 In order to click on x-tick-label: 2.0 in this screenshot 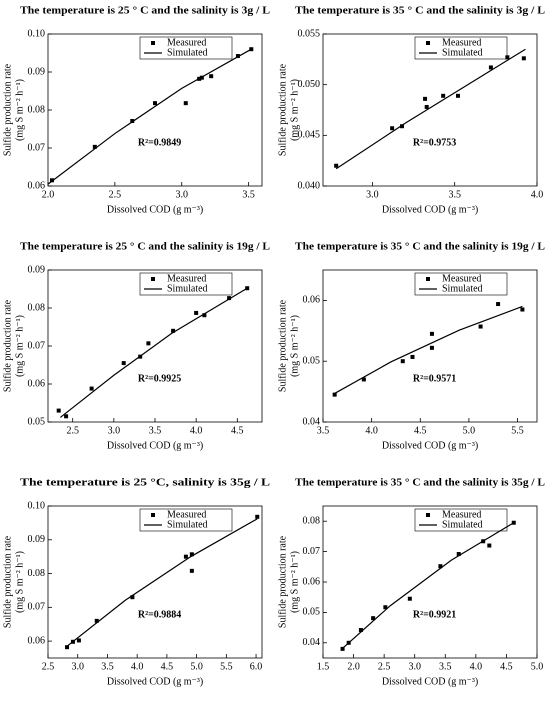, I will do `click(48, 194)`.